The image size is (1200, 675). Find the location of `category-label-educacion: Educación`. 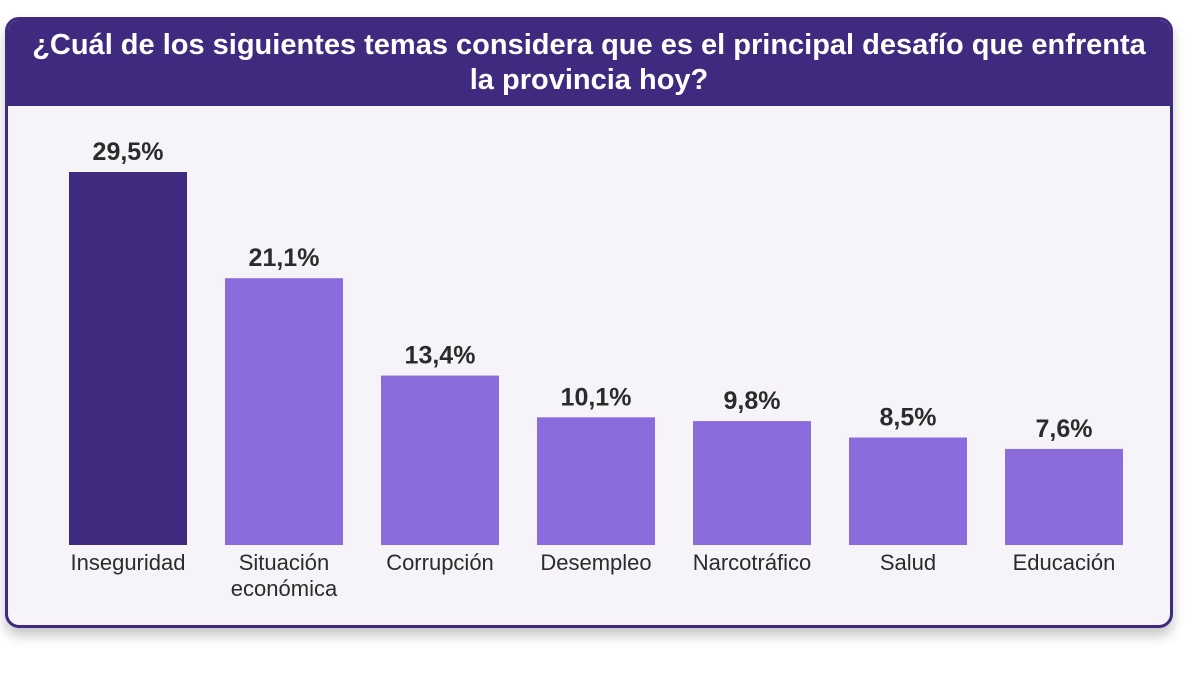

category-label-educacion: Educación is located at coordinates (1064, 562).